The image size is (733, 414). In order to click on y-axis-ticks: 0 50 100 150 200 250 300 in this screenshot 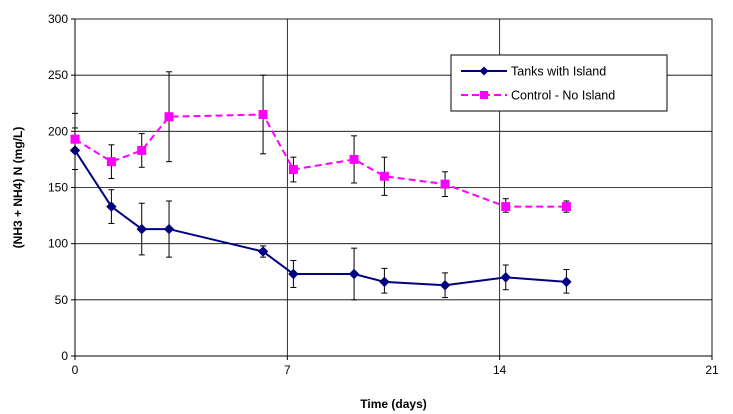, I will do `click(61, 187)`.